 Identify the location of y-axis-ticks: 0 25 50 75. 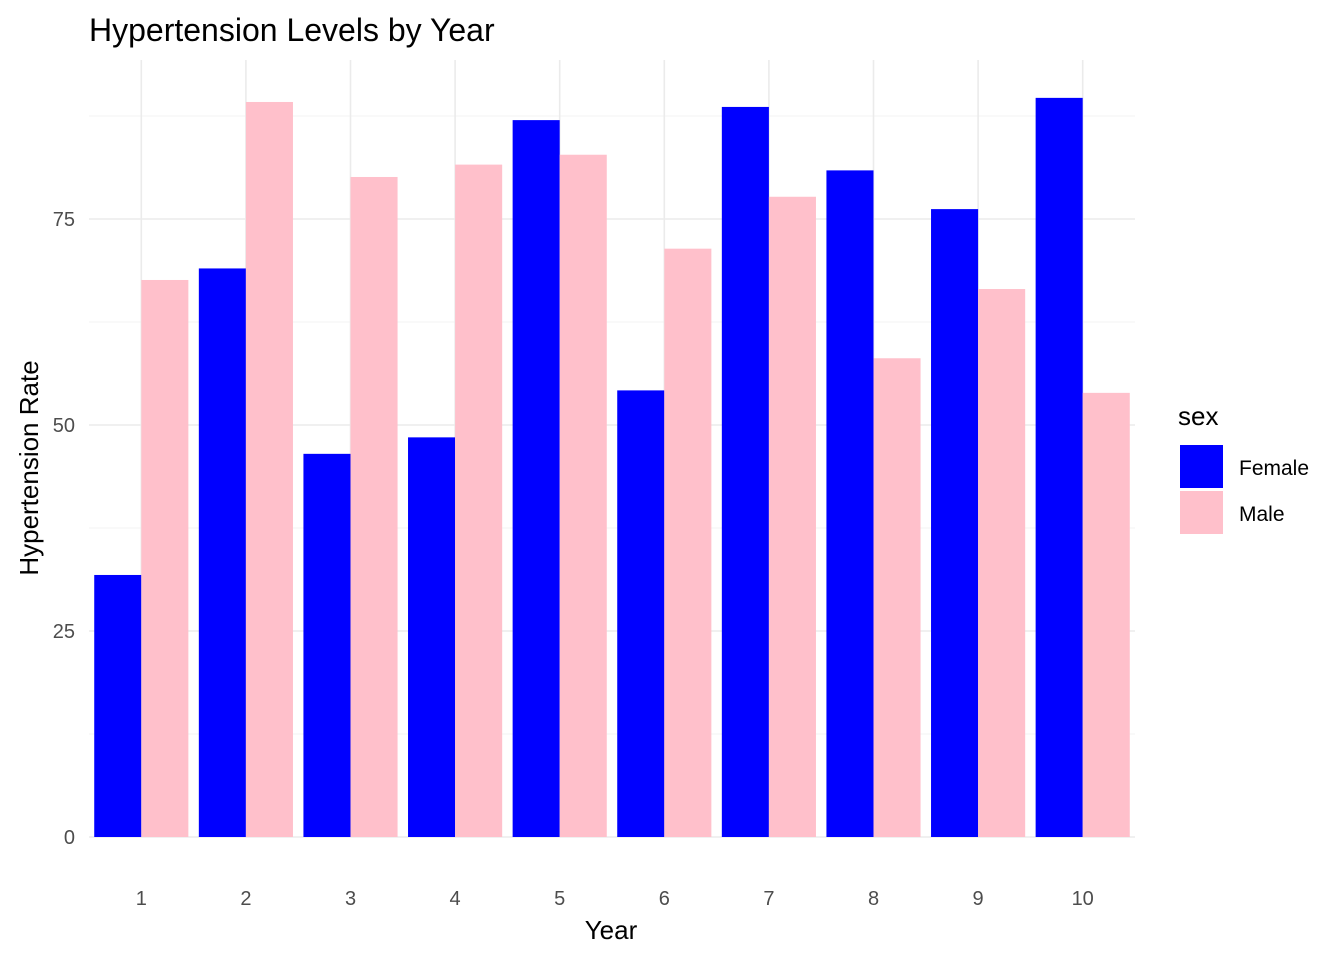
(64, 529).